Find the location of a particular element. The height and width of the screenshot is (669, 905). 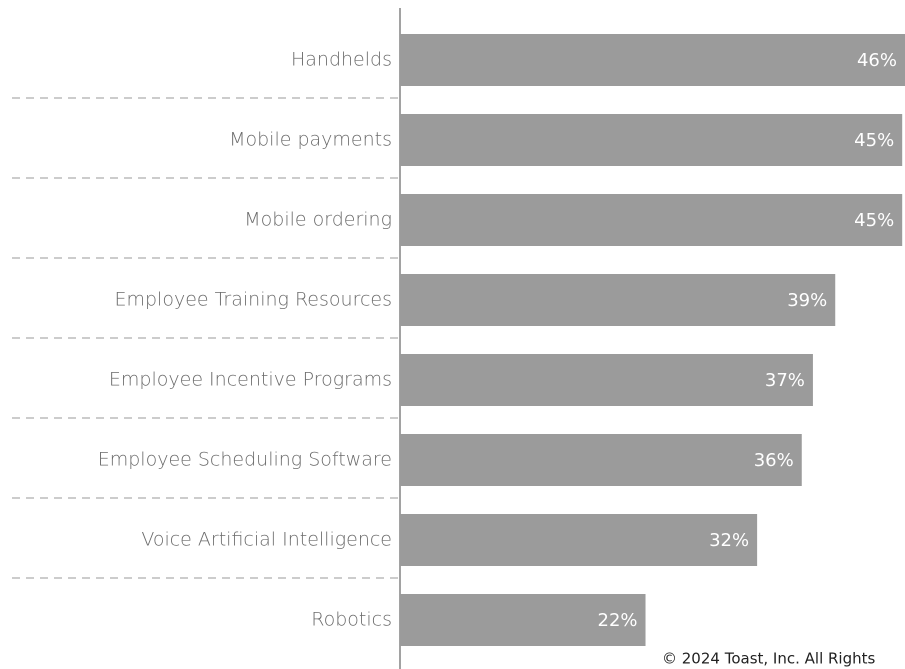

category-label: Robotics is located at coordinates (351, 620).